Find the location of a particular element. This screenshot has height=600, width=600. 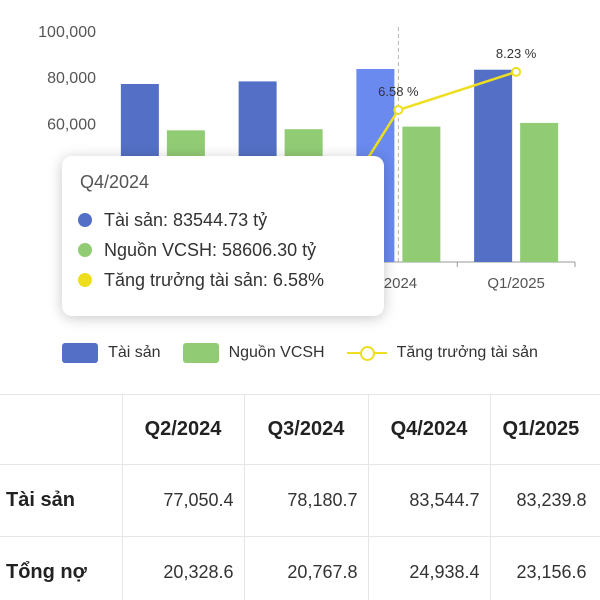

table-cell: 23,156.6 is located at coordinates (544, 568).